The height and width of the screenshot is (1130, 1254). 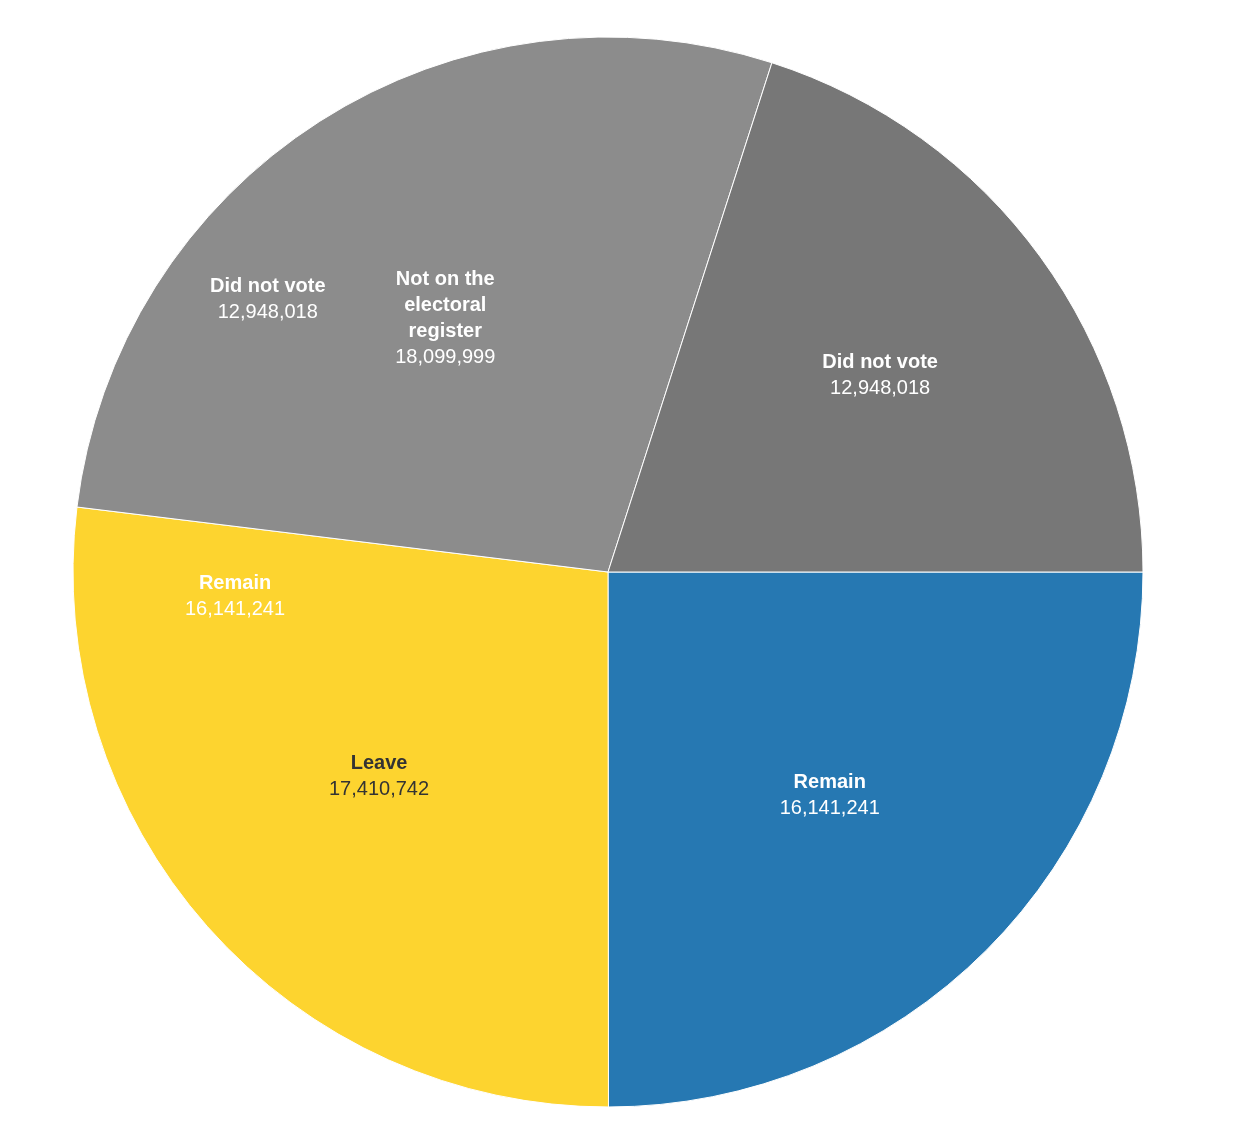 I want to click on slice-label: Did not vote, so click(x=880, y=360).